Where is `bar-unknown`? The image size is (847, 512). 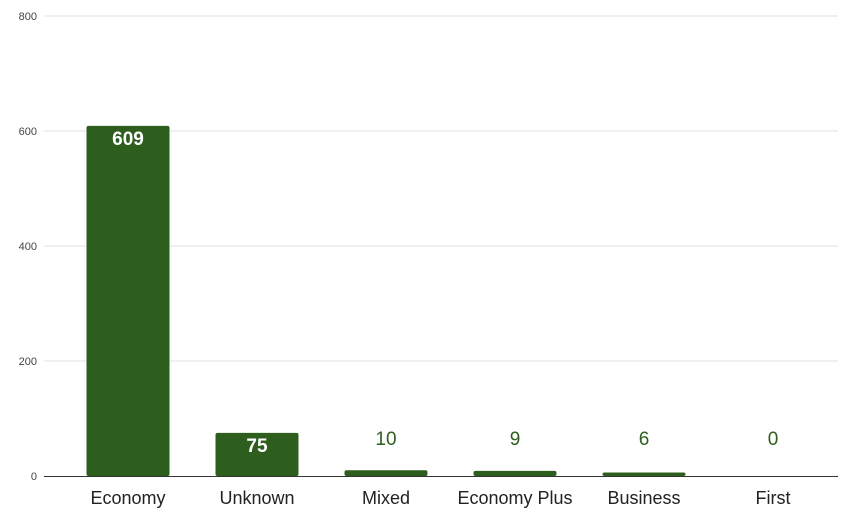 bar-unknown is located at coordinates (257, 454).